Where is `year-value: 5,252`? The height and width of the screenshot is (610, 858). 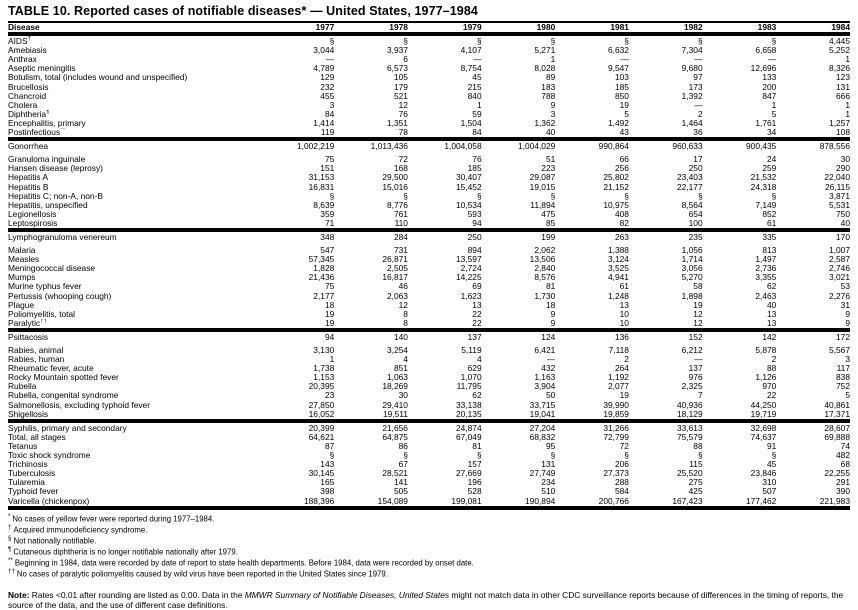 year-value: 5,252 is located at coordinates (839, 51).